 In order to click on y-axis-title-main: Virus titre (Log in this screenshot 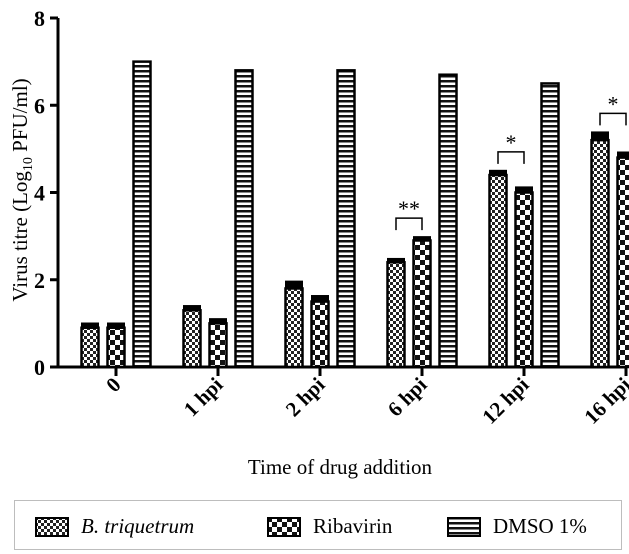, I will do `click(20, 236)`.